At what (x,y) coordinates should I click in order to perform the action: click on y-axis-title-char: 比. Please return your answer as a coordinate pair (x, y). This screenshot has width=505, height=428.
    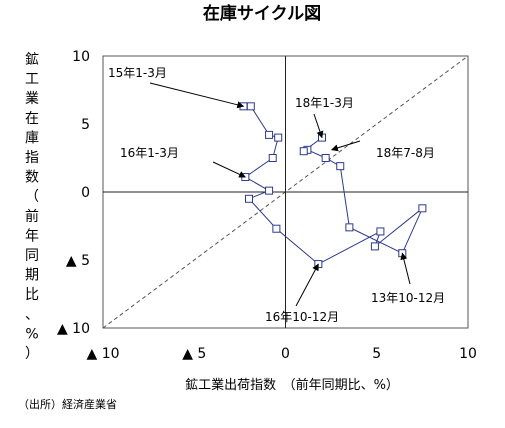
    Looking at the image, I should click on (32, 295).